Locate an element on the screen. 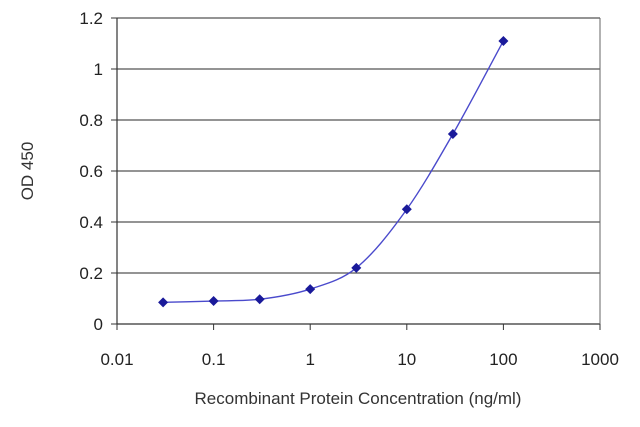 The width and height of the screenshot is (640, 427). y-tick-label: 1.2 is located at coordinates (91, 18).